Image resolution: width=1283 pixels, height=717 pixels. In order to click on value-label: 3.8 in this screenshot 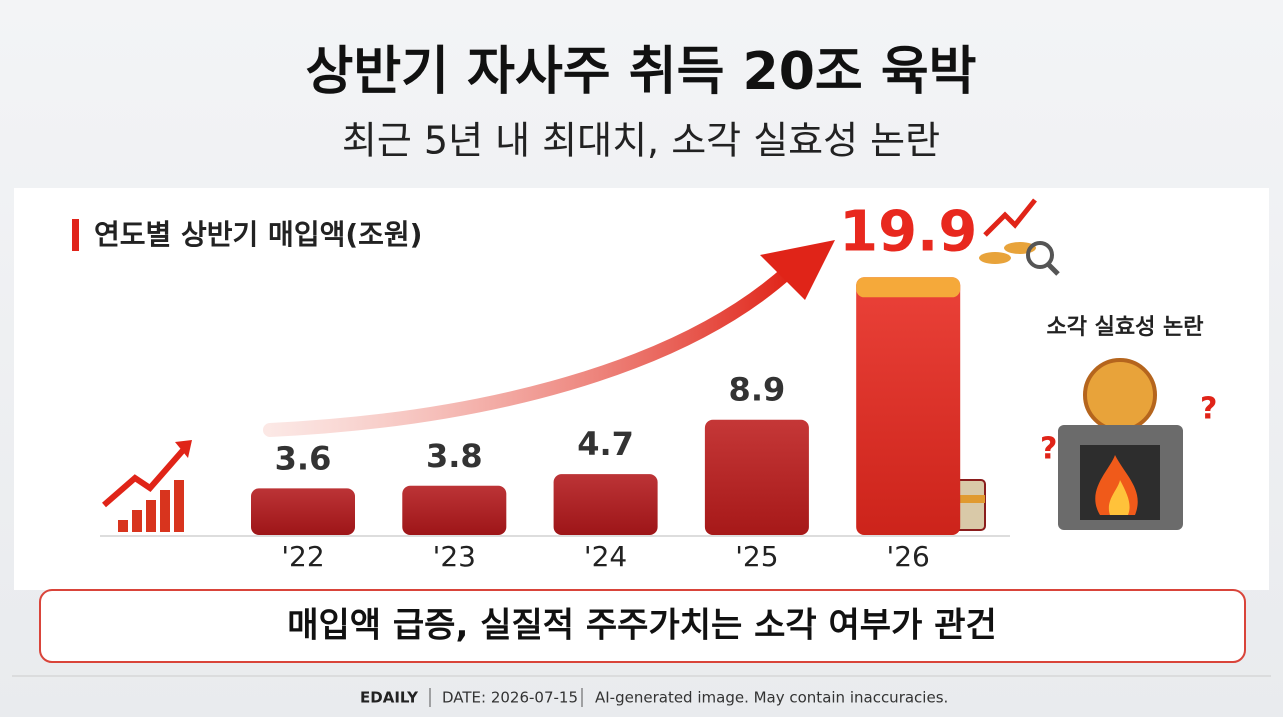, I will do `click(454, 456)`.